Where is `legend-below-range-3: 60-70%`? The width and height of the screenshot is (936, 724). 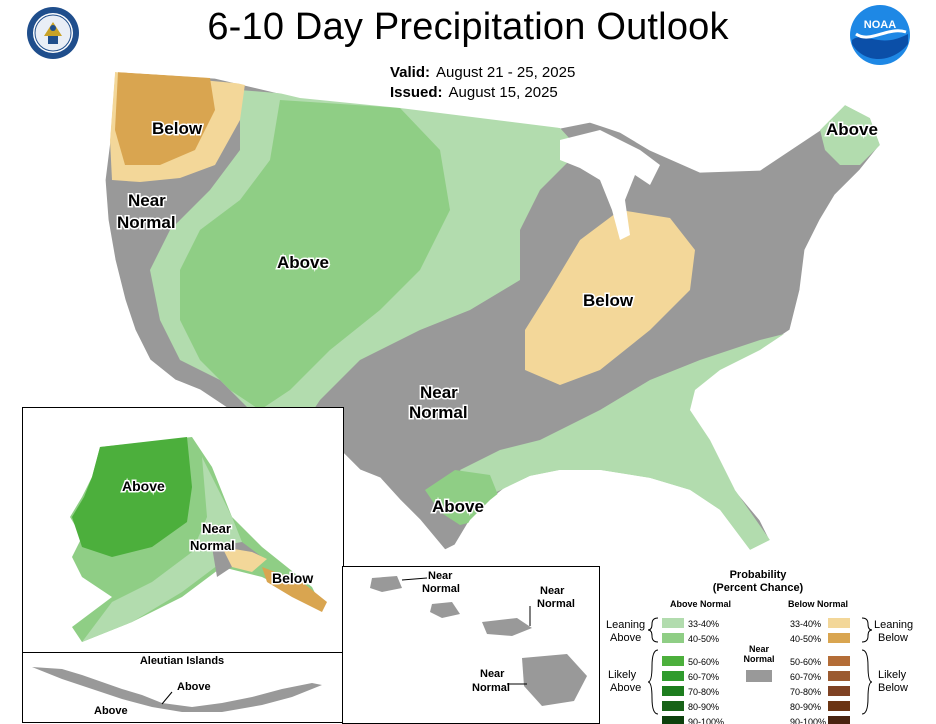 legend-below-range-3: 60-70% is located at coordinates (805, 677).